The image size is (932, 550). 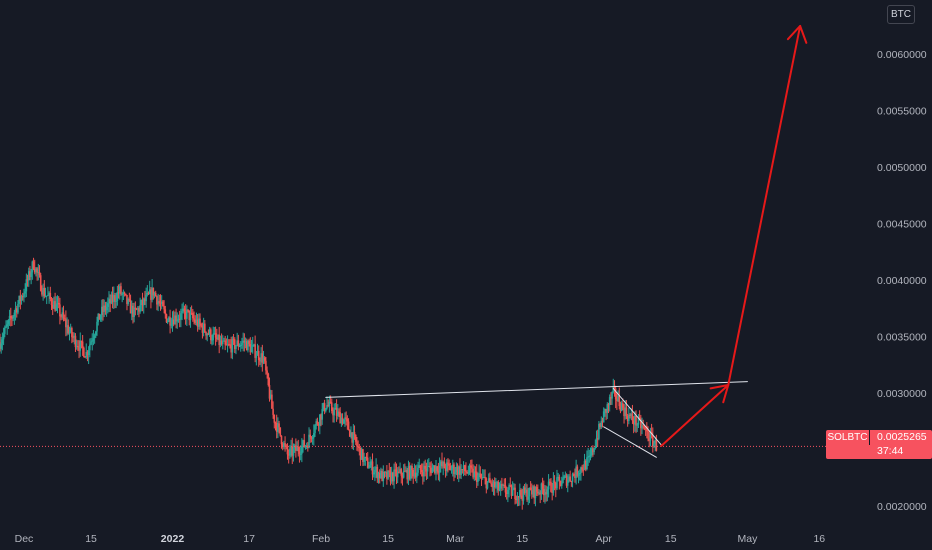 I want to click on currency-badge: BTC, so click(x=901, y=14).